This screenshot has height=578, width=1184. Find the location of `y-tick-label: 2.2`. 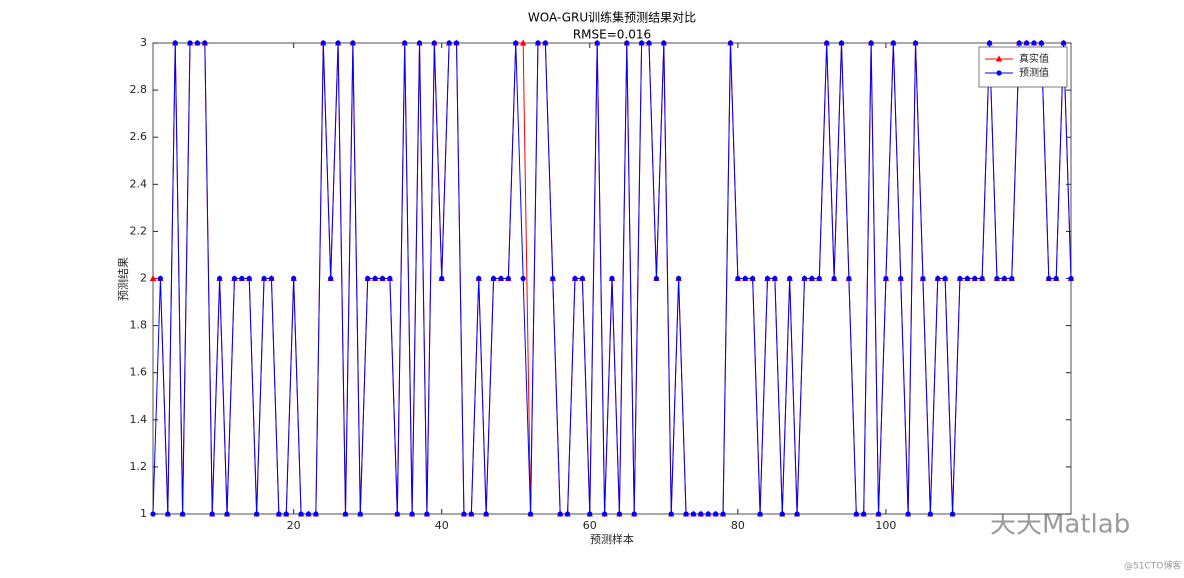

y-tick-label: 2.2 is located at coordinates (139, 230).